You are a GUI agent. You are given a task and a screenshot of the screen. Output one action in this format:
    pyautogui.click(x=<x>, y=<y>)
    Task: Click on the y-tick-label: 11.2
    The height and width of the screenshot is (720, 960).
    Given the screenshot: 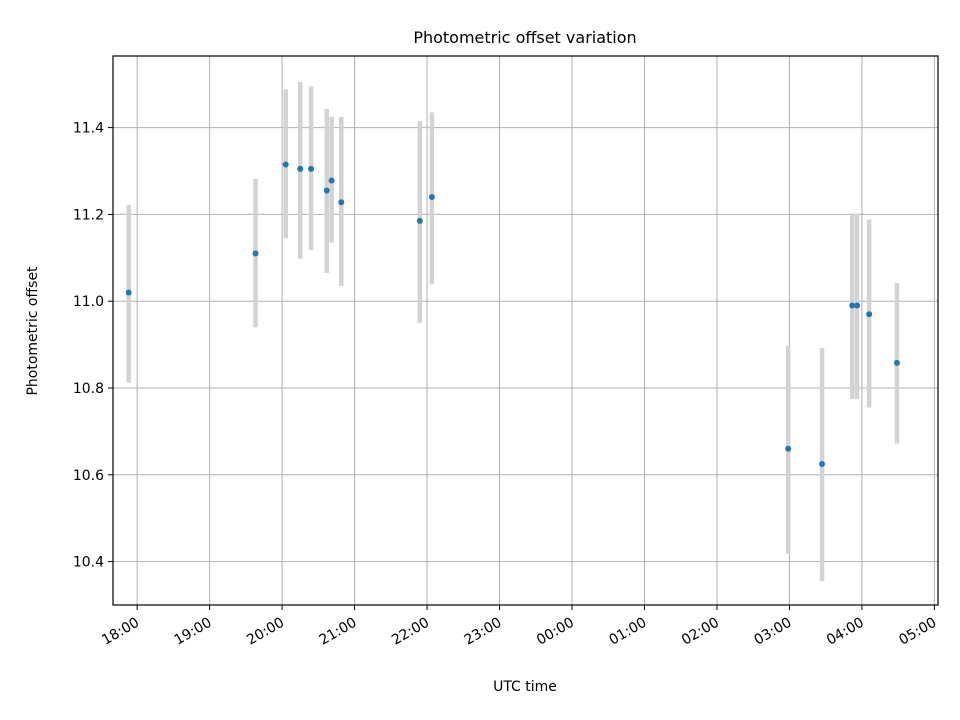 What is the action you would take?
    pyautogui.click(x=88, y=215)
    